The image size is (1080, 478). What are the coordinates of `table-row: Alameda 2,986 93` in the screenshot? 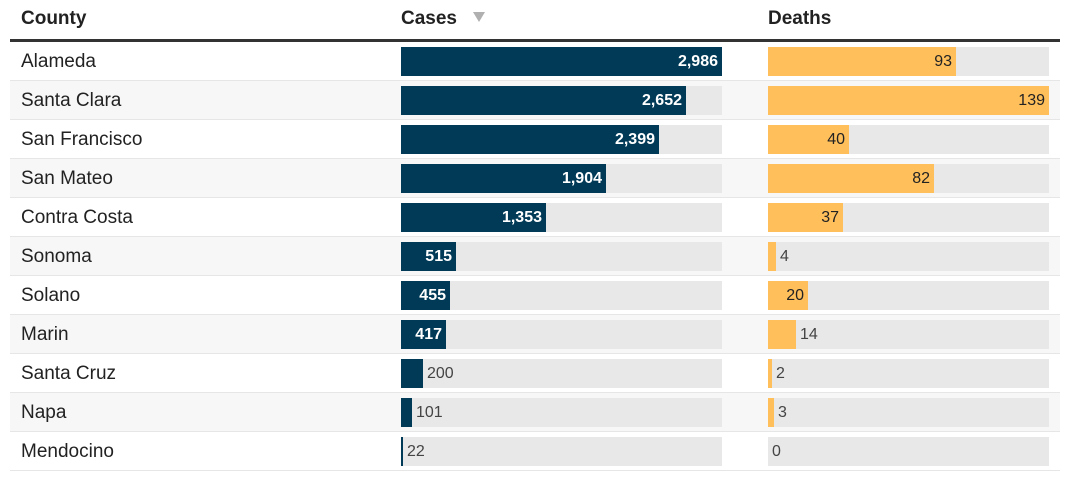 It's located at (535, 61).